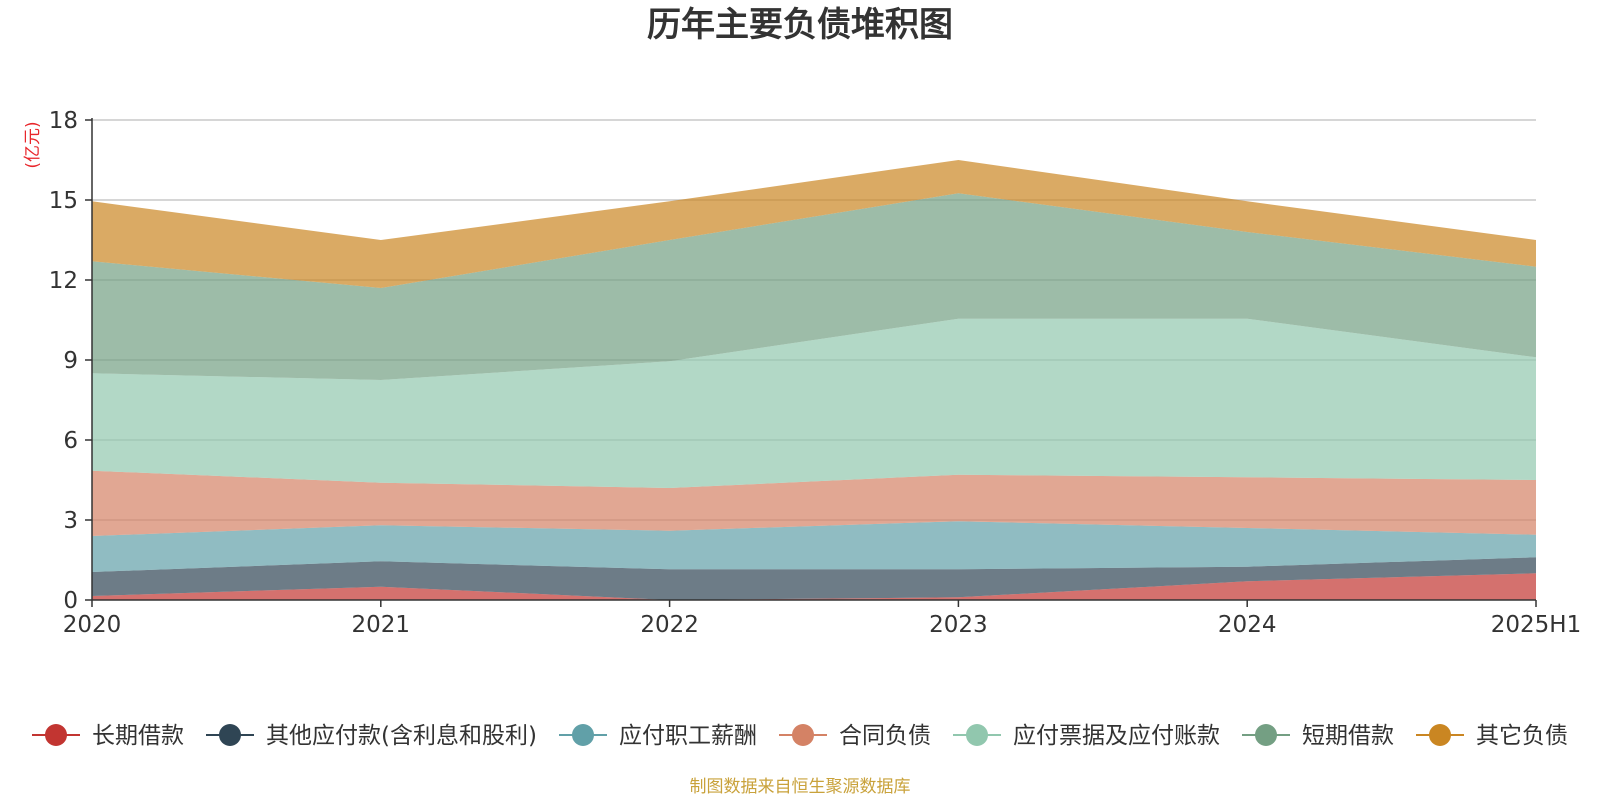 This screenshot has height=800, width=1600. I want to click on y-axis-unit: (亿元), so click(33, 144).